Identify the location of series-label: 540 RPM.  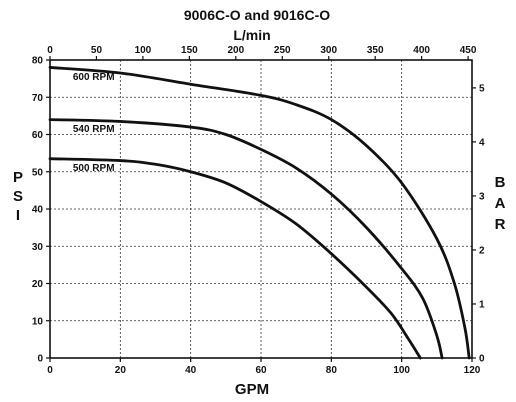
(94, 129).